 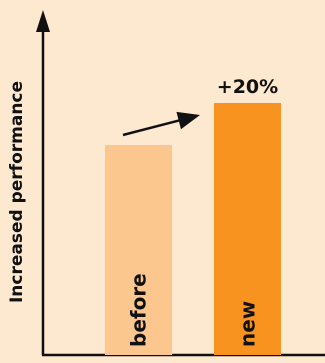 I want to click on y-axis-arrow-icon, so click(x=43, y=21).